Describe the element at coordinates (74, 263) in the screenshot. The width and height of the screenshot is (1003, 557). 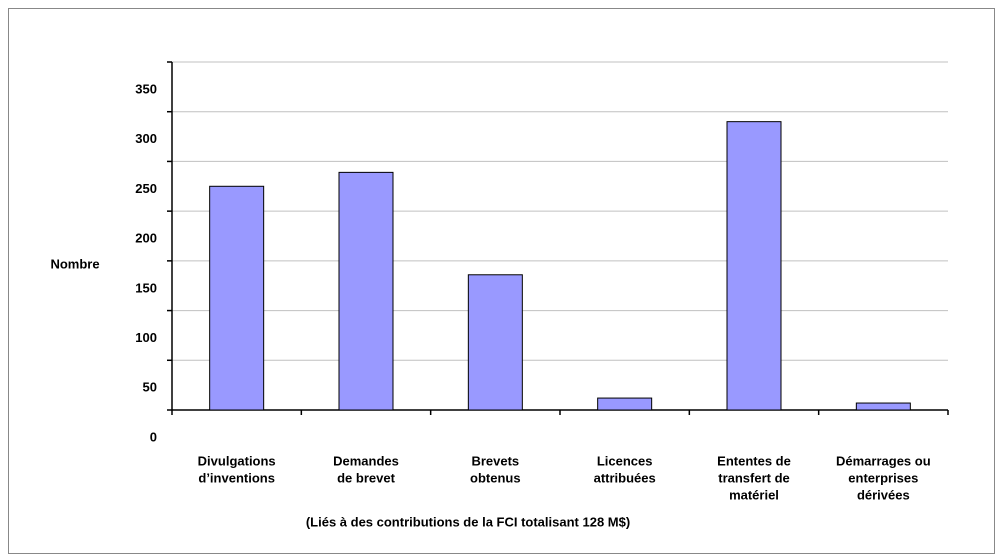
I see `y-axis-title: Nombre` at that location.